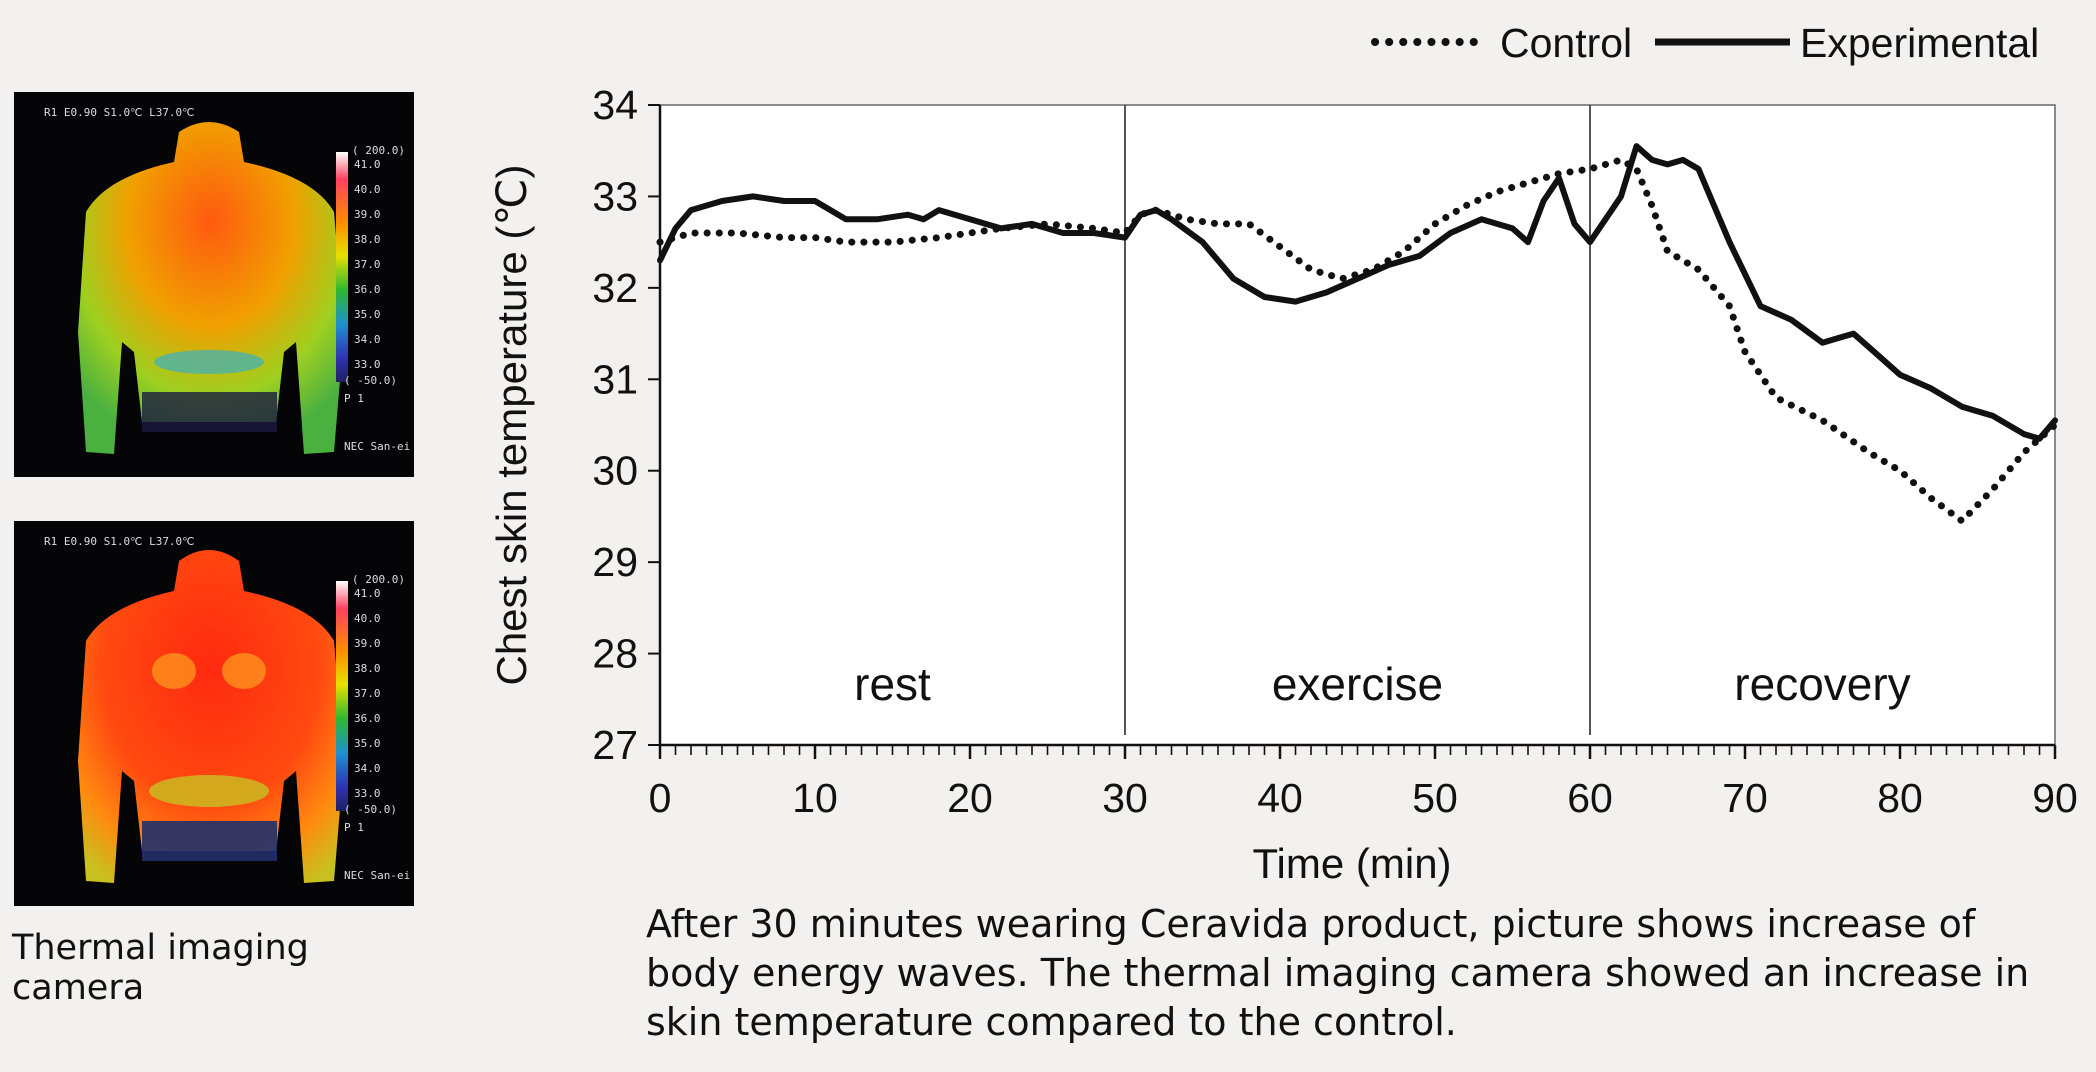  I want to click on thermal-caption: Thermal imaging camera, so click(160, 968).